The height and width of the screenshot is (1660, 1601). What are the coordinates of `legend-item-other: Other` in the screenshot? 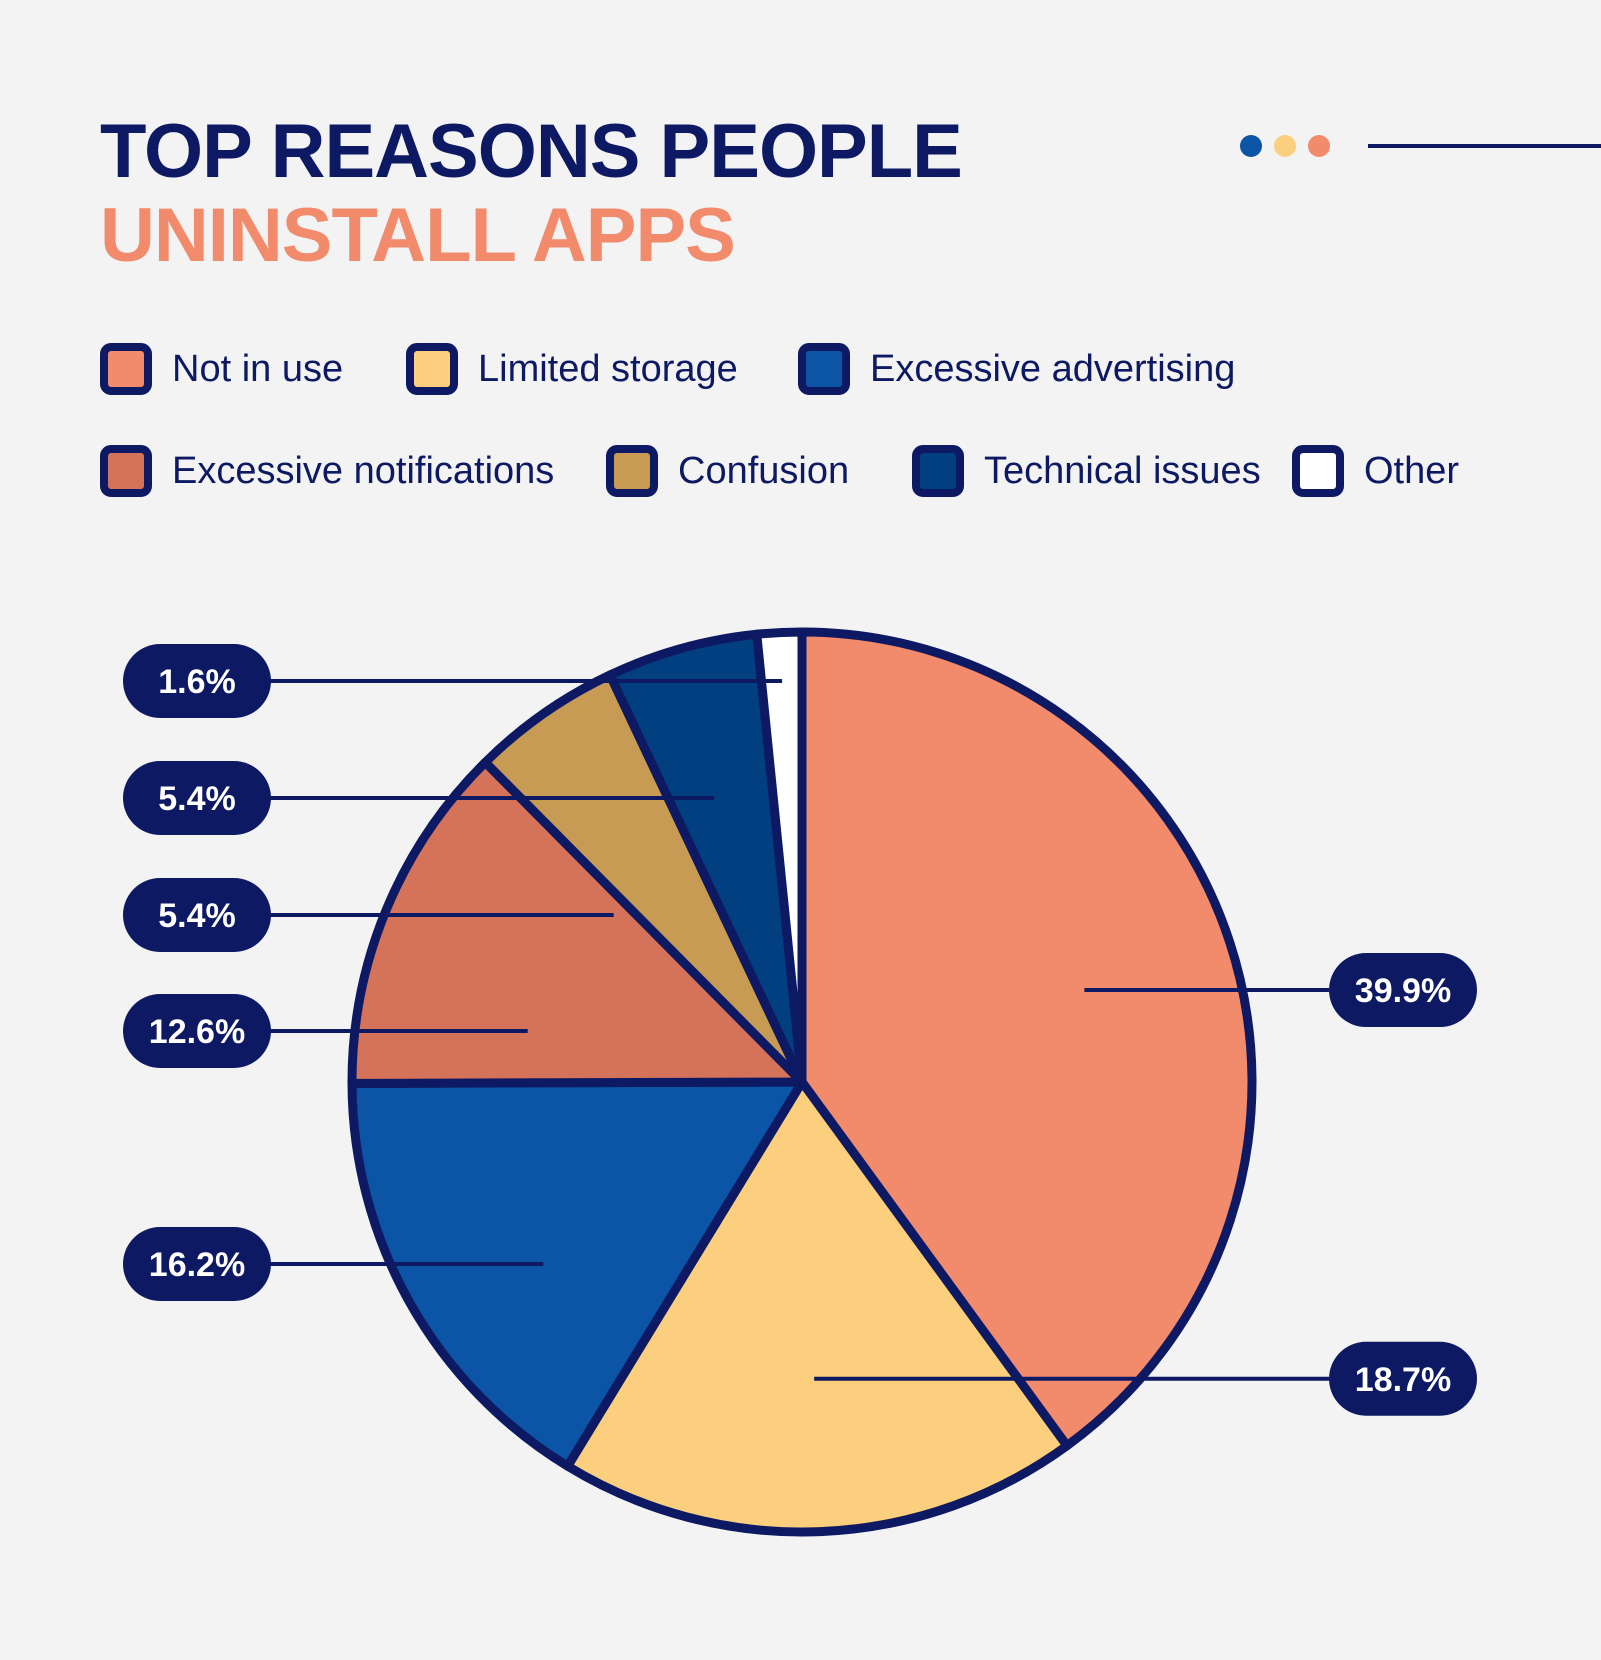 It's located at (1375, 471).